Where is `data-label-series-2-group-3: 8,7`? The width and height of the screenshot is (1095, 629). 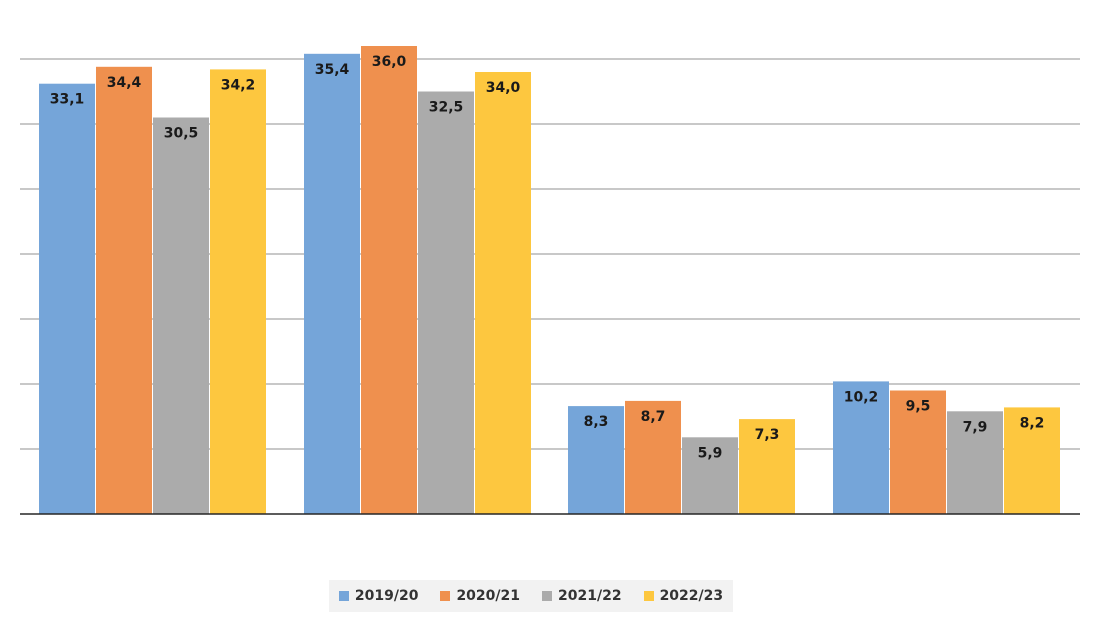 data-label-series-2-group-3: 8,7 is located at coordinates (653, 417).